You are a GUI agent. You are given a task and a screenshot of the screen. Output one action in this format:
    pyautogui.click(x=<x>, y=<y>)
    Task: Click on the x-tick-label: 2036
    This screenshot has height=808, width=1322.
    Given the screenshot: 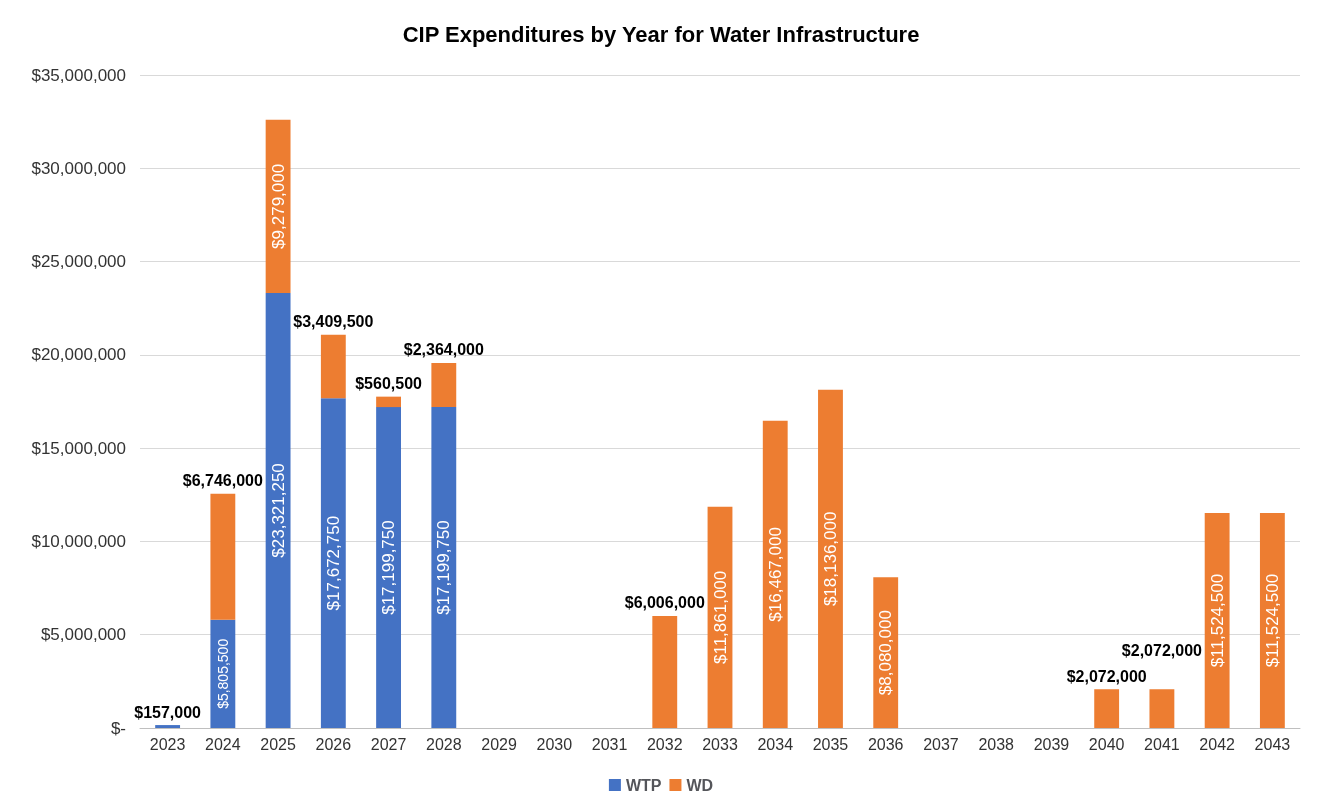 What is the action you would take?
    pyautogui.click(x=885, y=744)
    